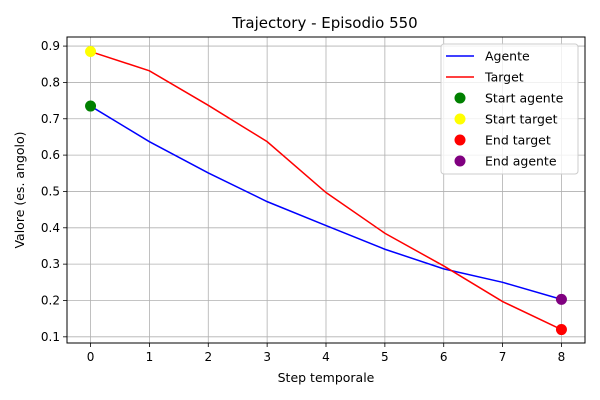 The width and height of the screenshot is (600, 400). What do you see at coordinates (503, 357) in the screenshot?
I see `x-tick-label: 7` at bounding box center [503, 357].